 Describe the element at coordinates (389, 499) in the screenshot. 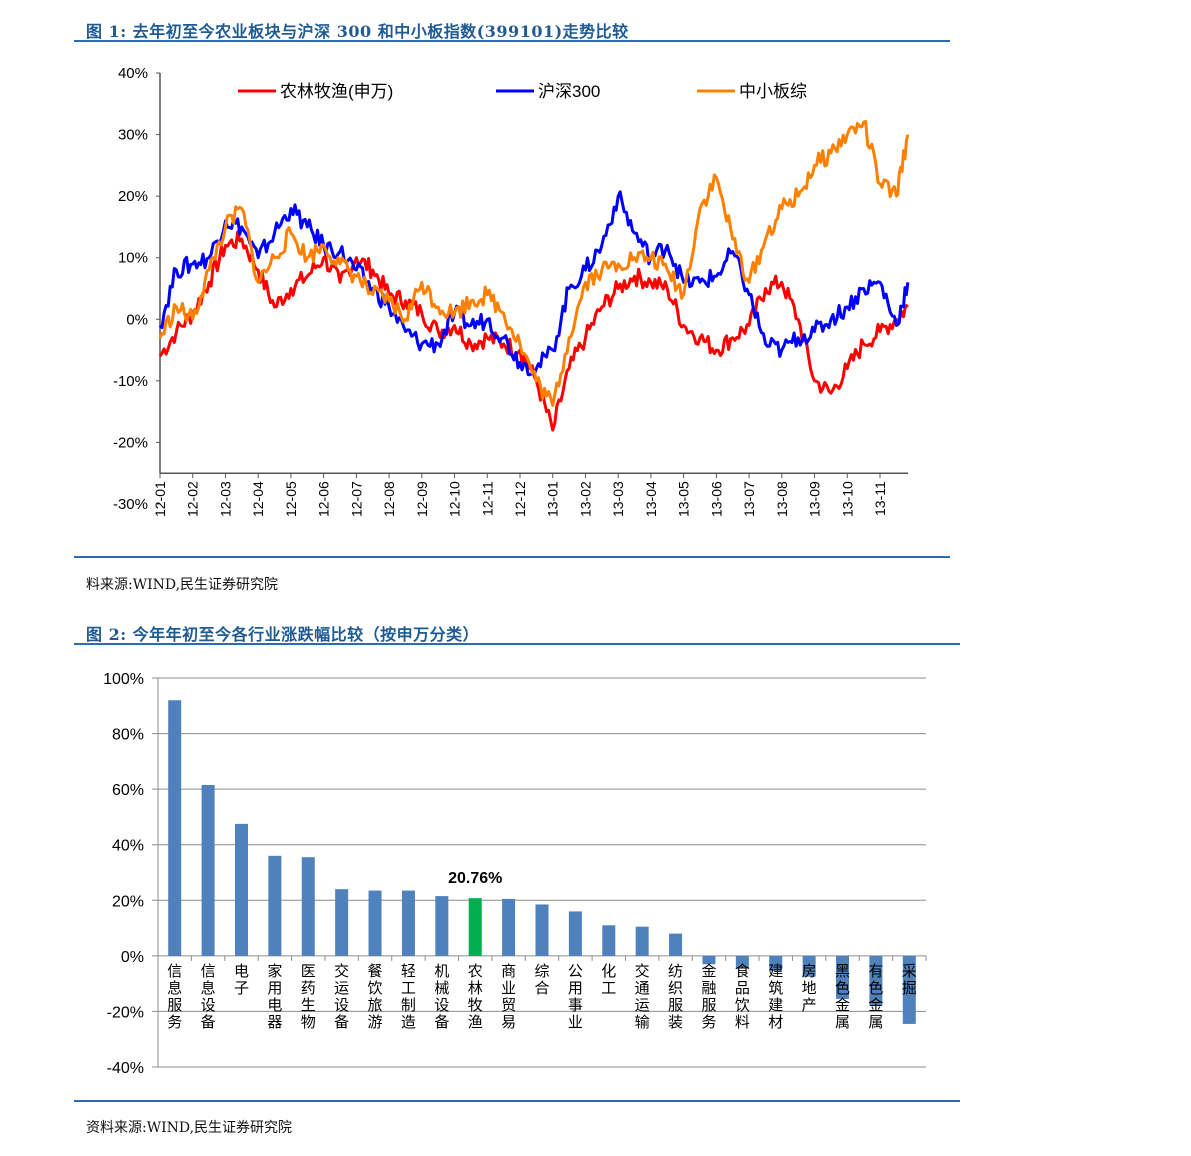

I see `x-tick-label: 12-08` at that location.